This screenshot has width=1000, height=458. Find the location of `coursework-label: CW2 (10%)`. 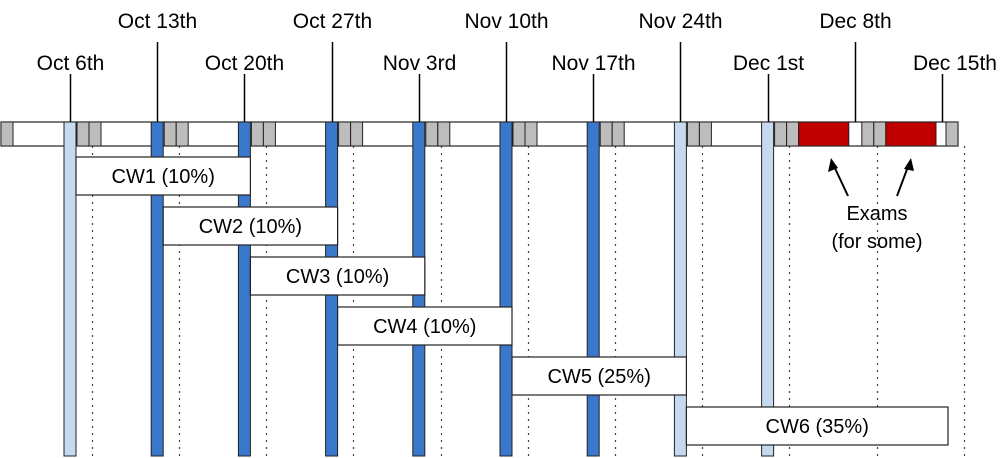

coursework-label: CW2 (10%) is located at coordinates (250, 227).